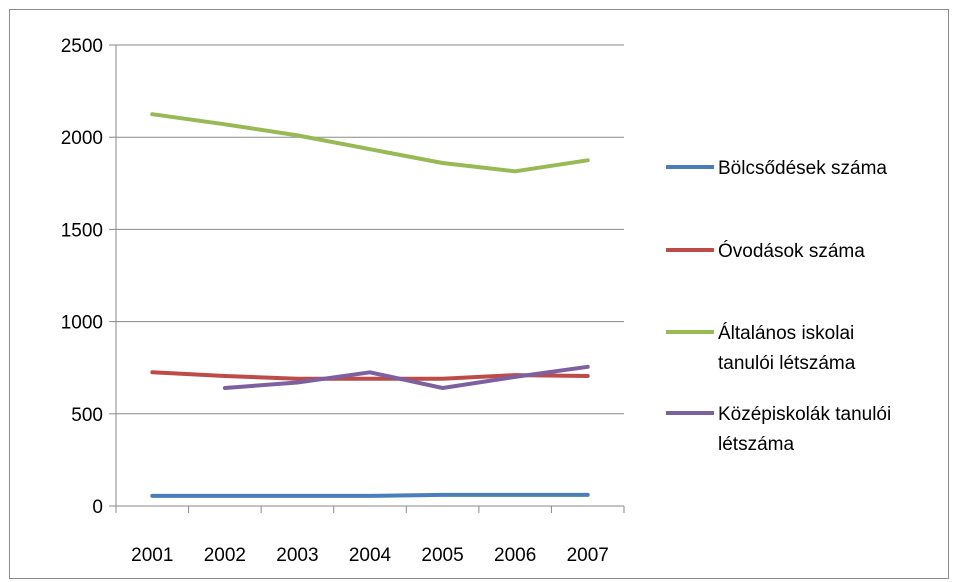 The width and height of the screenshot is (960, 582). I want to click on legend-label-0: Bölcsődések száma, so click(802, 168).